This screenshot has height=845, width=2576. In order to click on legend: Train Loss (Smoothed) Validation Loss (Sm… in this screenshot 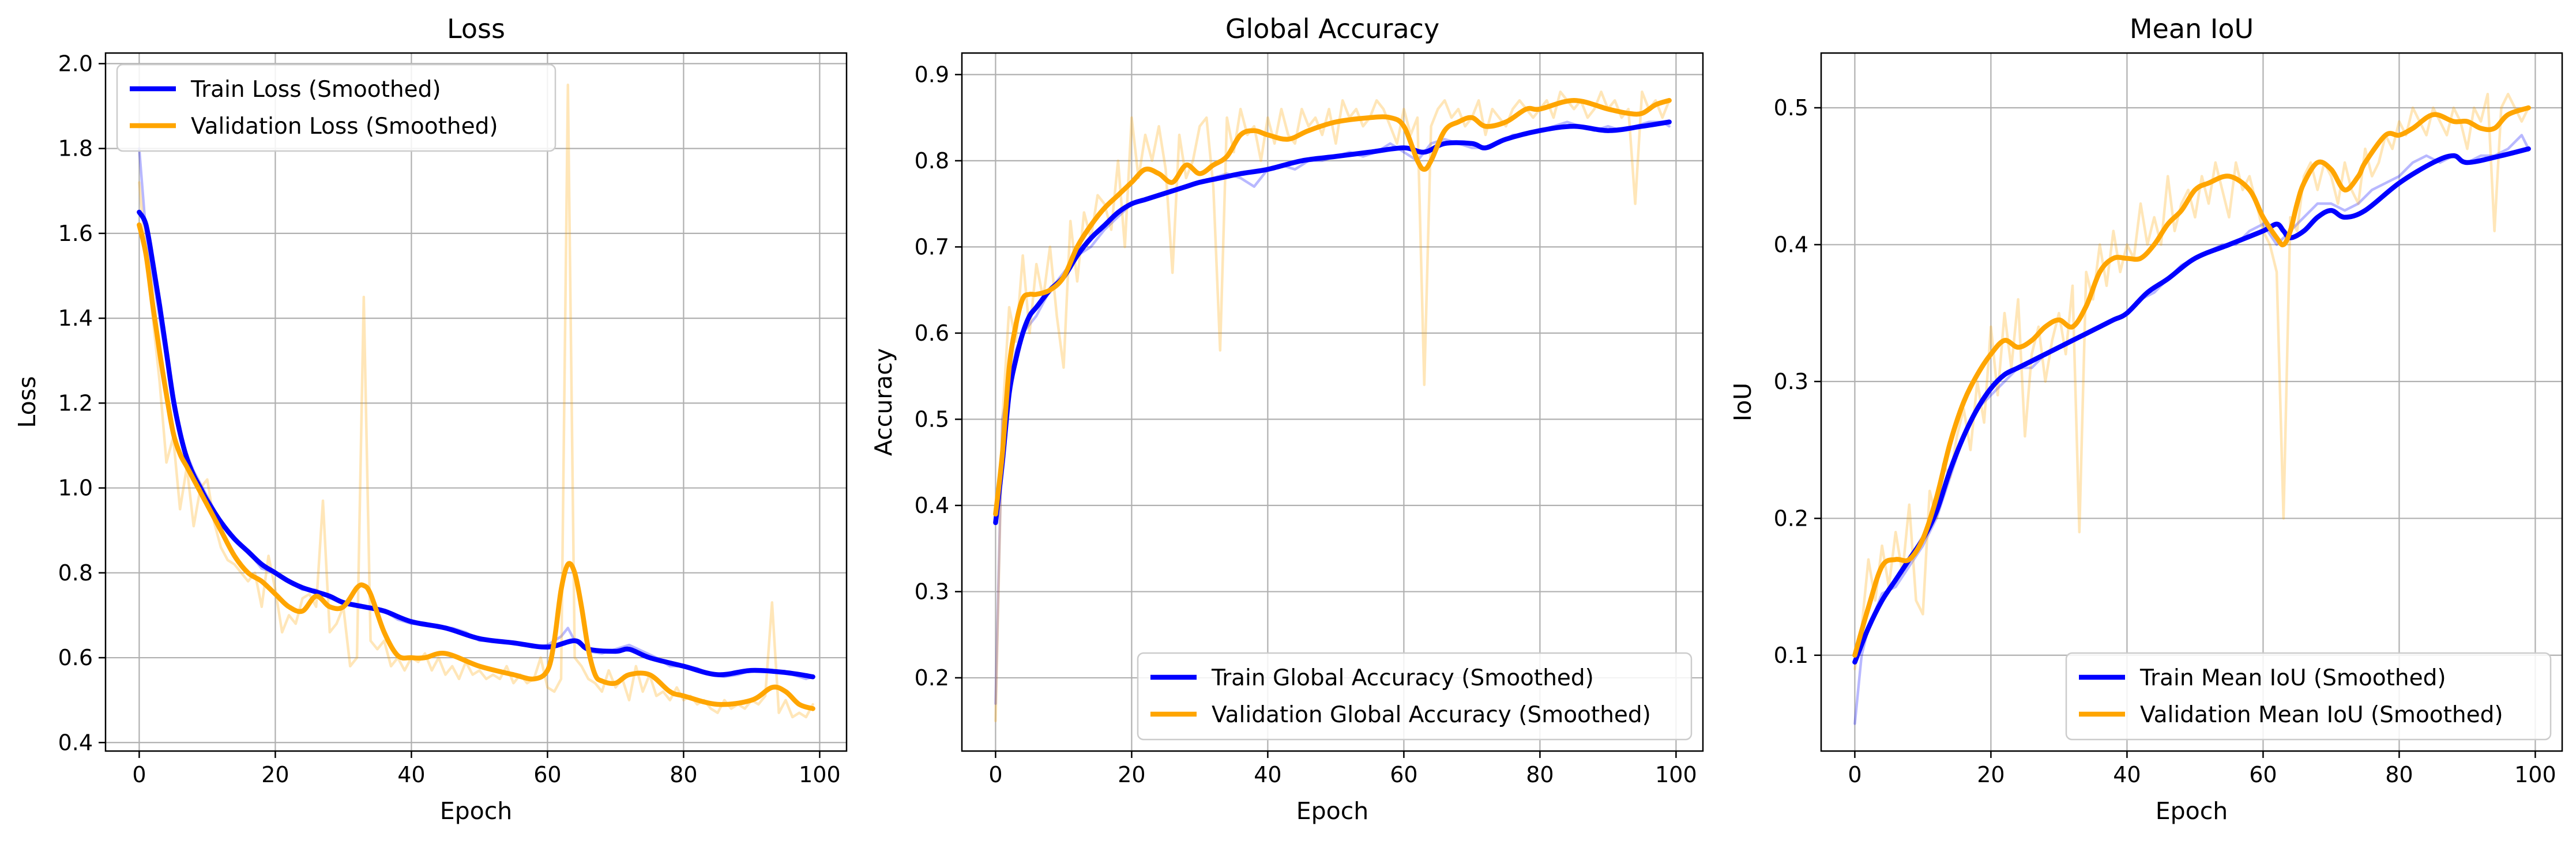, I will do `click(336, 107)`.